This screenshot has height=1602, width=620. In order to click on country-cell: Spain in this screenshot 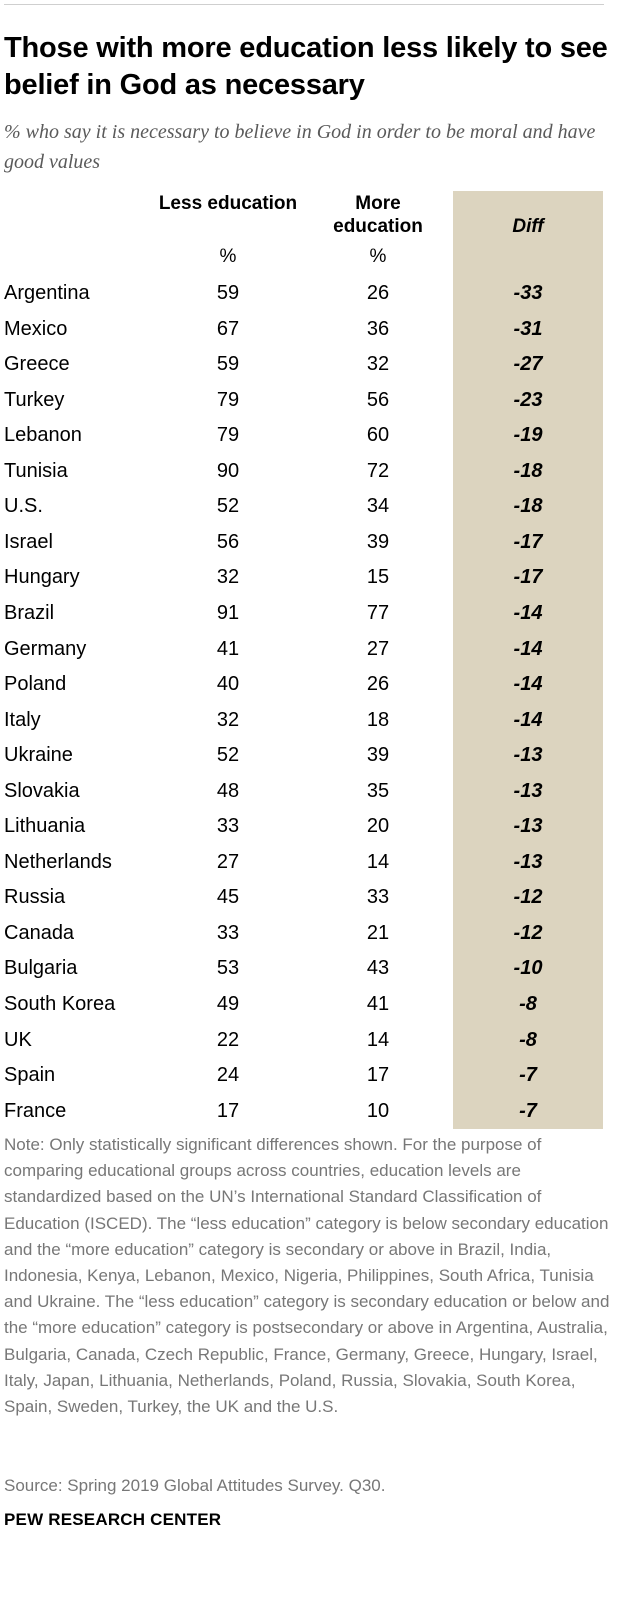, I will do `click(30, 1075)`.